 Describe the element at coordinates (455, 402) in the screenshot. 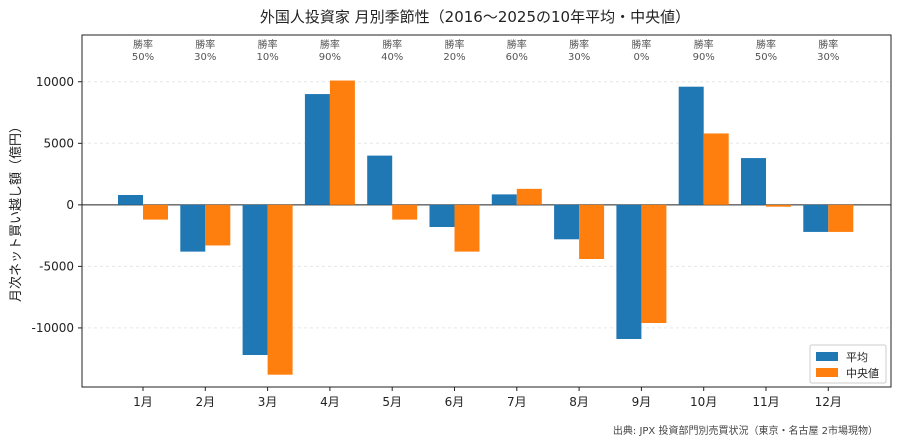

I see `x-tick-label: 6月` at that location.